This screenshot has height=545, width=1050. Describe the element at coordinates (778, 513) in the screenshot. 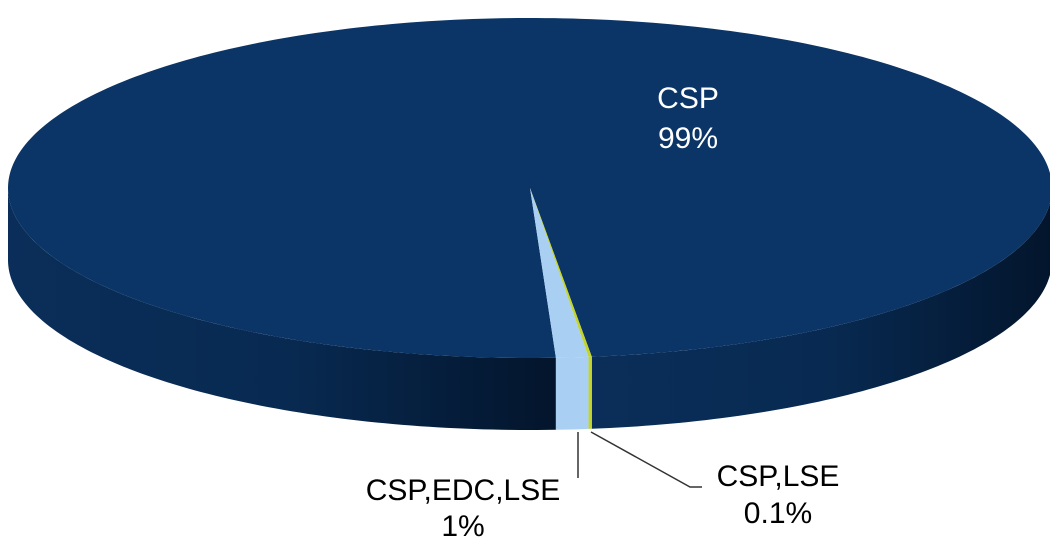

I see `slice-value-label: 0.1%` at that location.